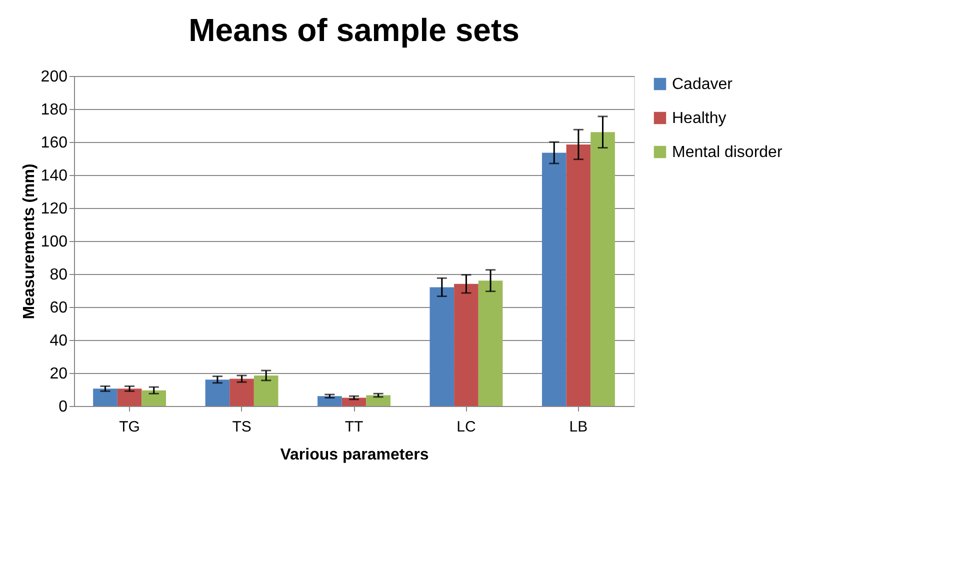 The image size is (959, 581). What do you see at coordinates (466, 427) in the screenshot?
I see `x-tick-label: LC` at bounding box center [466, 427].